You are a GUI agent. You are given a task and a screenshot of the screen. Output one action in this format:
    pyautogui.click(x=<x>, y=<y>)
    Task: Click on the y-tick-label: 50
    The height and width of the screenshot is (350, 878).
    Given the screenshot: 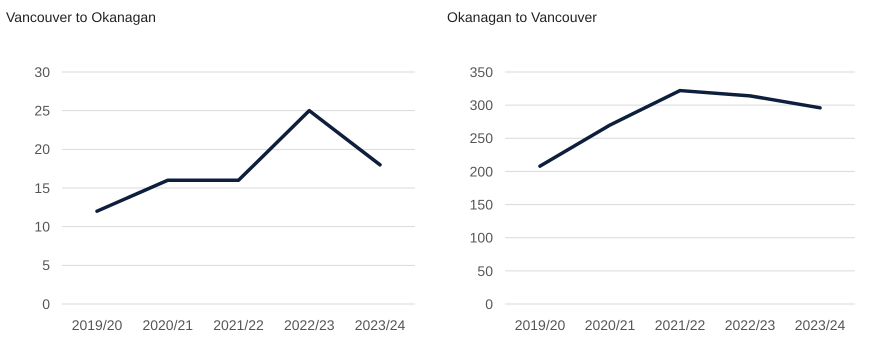 What is the action you would take?
    pyautogui.click(x=485, y=270)
    